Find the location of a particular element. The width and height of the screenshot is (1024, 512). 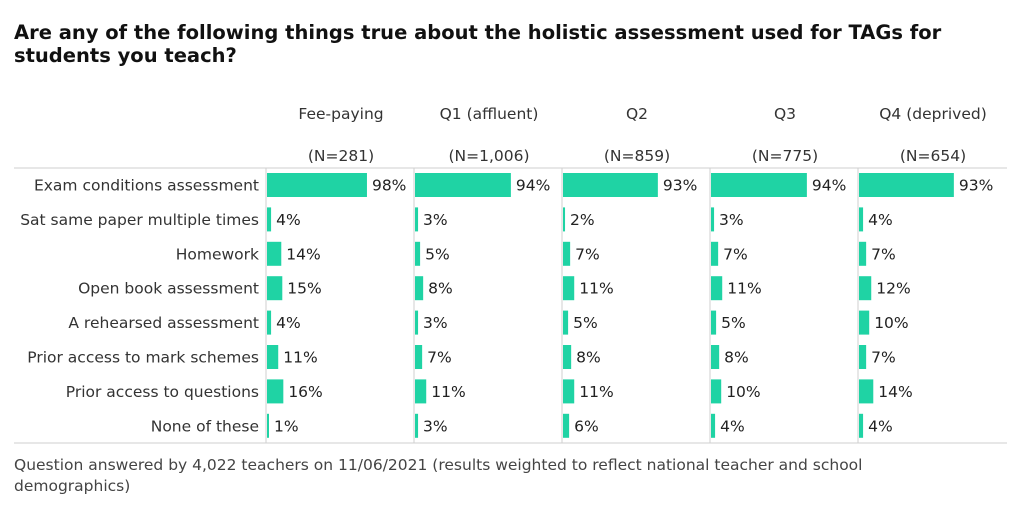

column-n-label-5: (N=654) is located at coordinates (933, 156).